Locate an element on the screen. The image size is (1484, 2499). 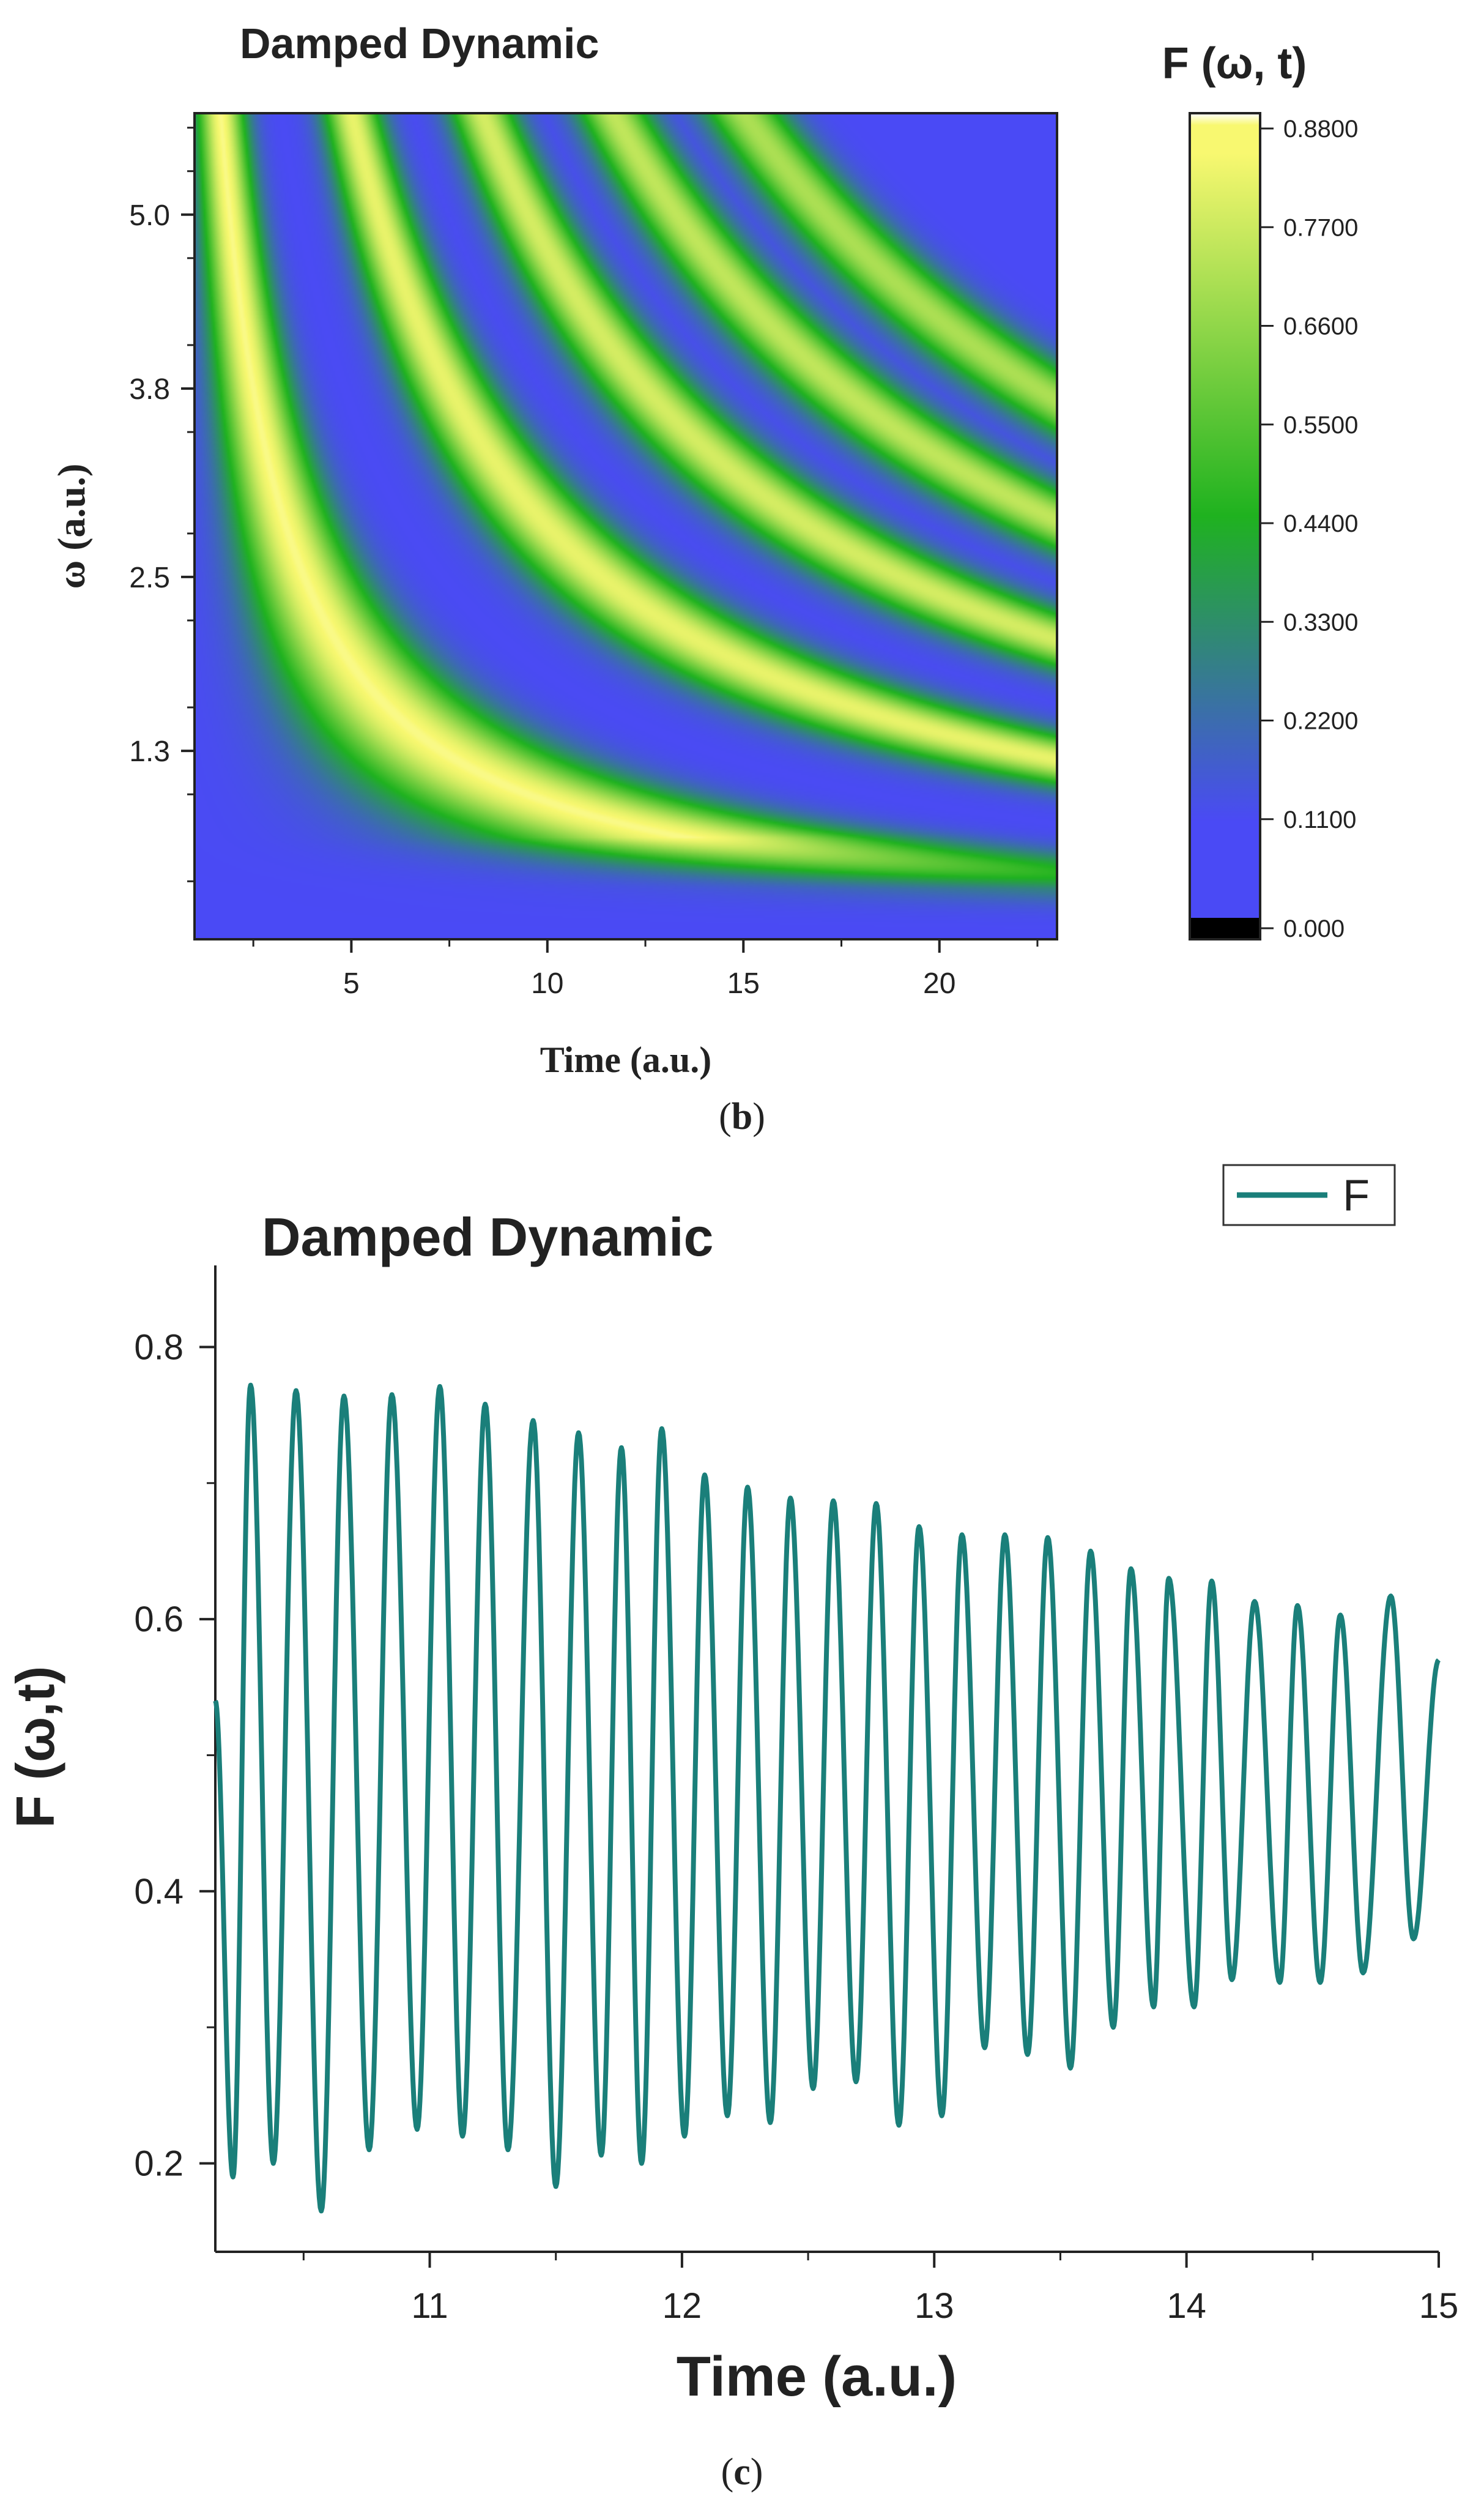
legend: F is located at coordinates (1309, 1195).